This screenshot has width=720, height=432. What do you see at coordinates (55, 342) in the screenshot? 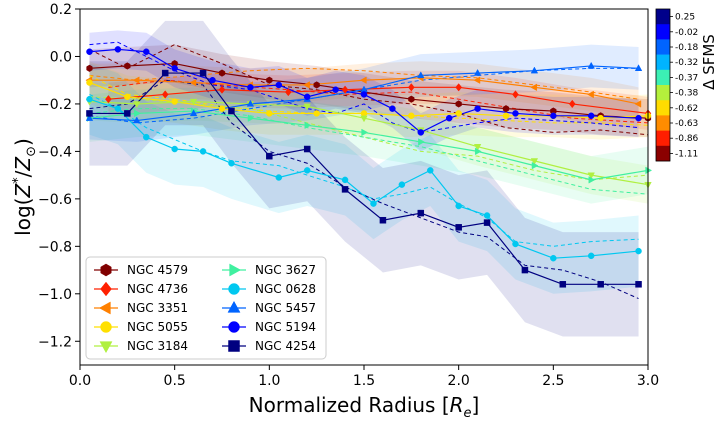
I see `y-tick-label: −1.2` at bounding box center [55, 342].